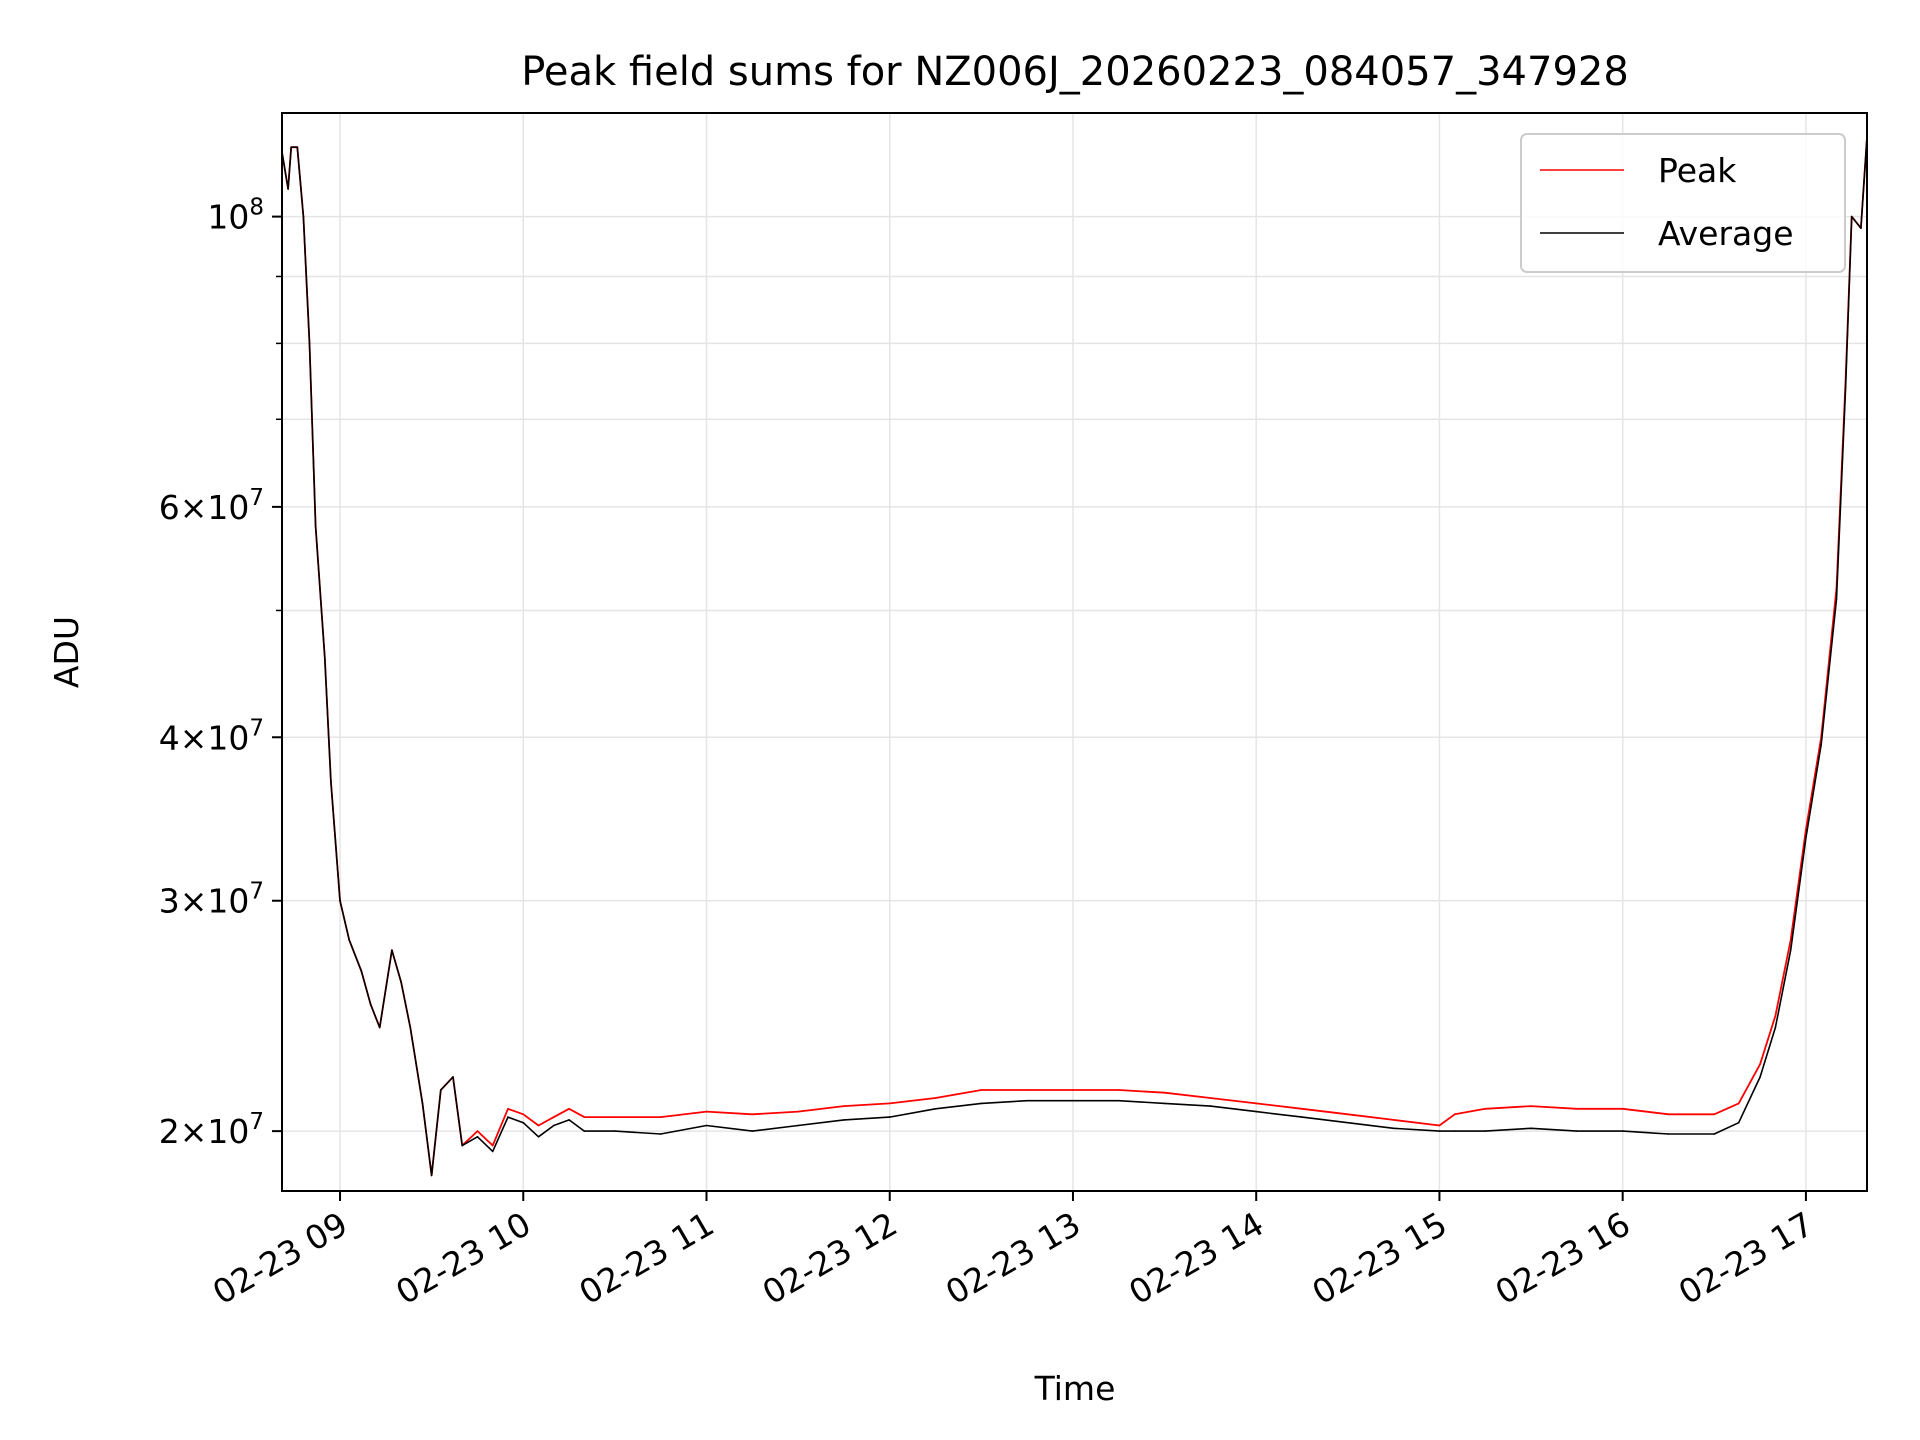 The width and height of the screenshot is (1920, 1440). Describe the element at coordinates (1697, 170) in the screenshot. I see `legend-label-peak: Peak` at that location.